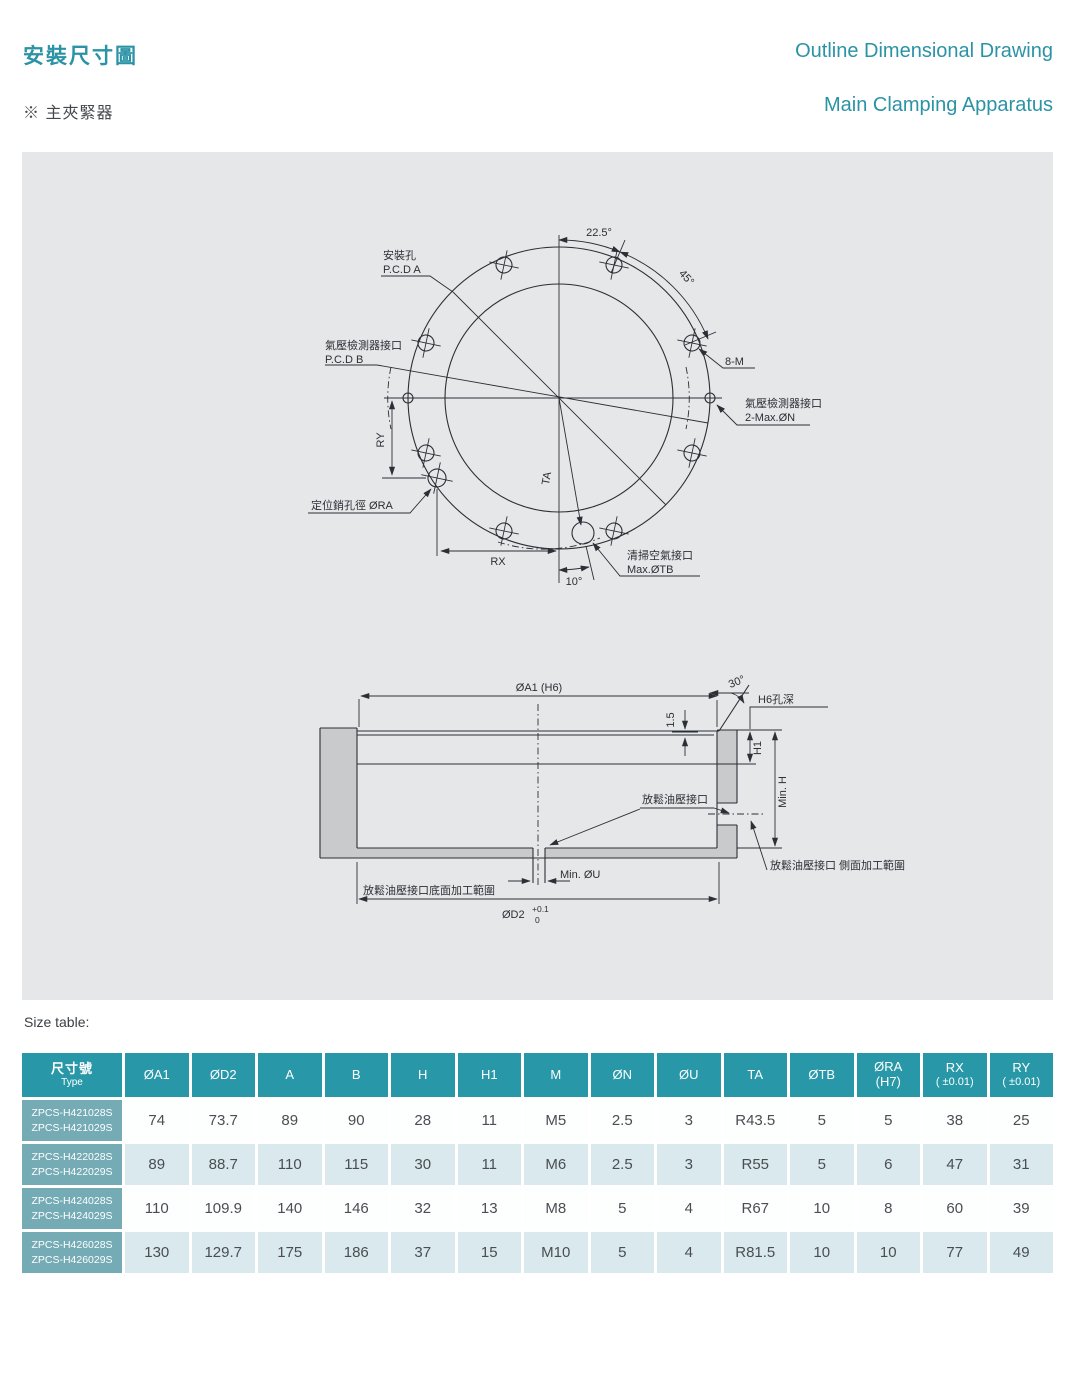  I want to click on dim-d2-sub: 0, so click(537, 920).